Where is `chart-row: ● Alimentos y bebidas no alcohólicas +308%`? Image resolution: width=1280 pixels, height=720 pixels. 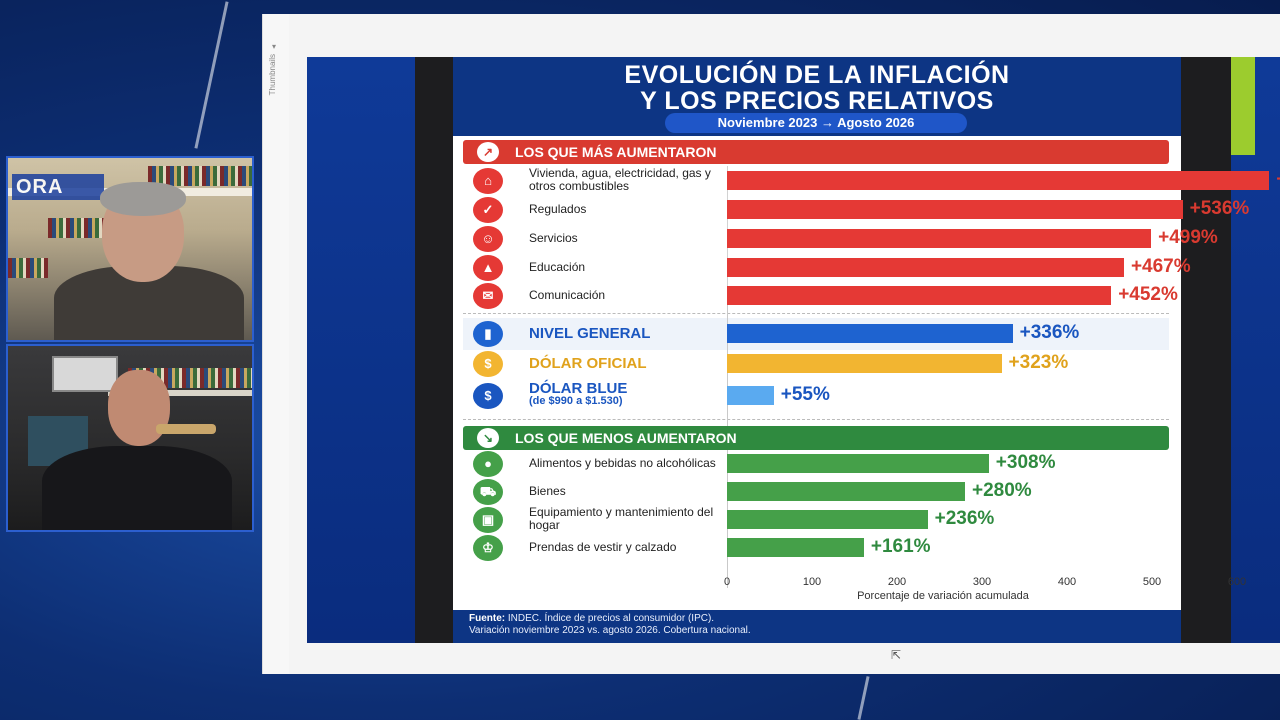
chart-row: ● Alimentos y bebidas no alcohólicas +308% is located at coordinates (817, 463).